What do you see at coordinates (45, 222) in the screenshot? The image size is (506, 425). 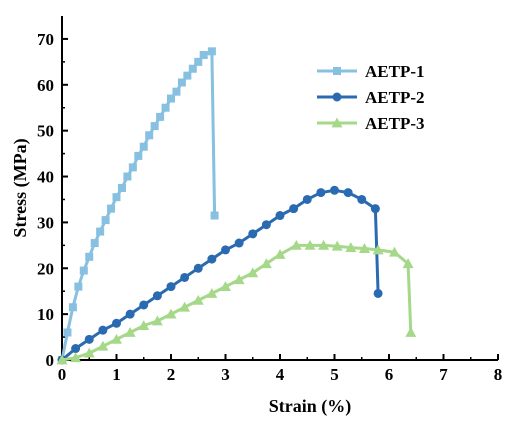 I see `y-tick-label: 30` at bounding box center [45, 222].